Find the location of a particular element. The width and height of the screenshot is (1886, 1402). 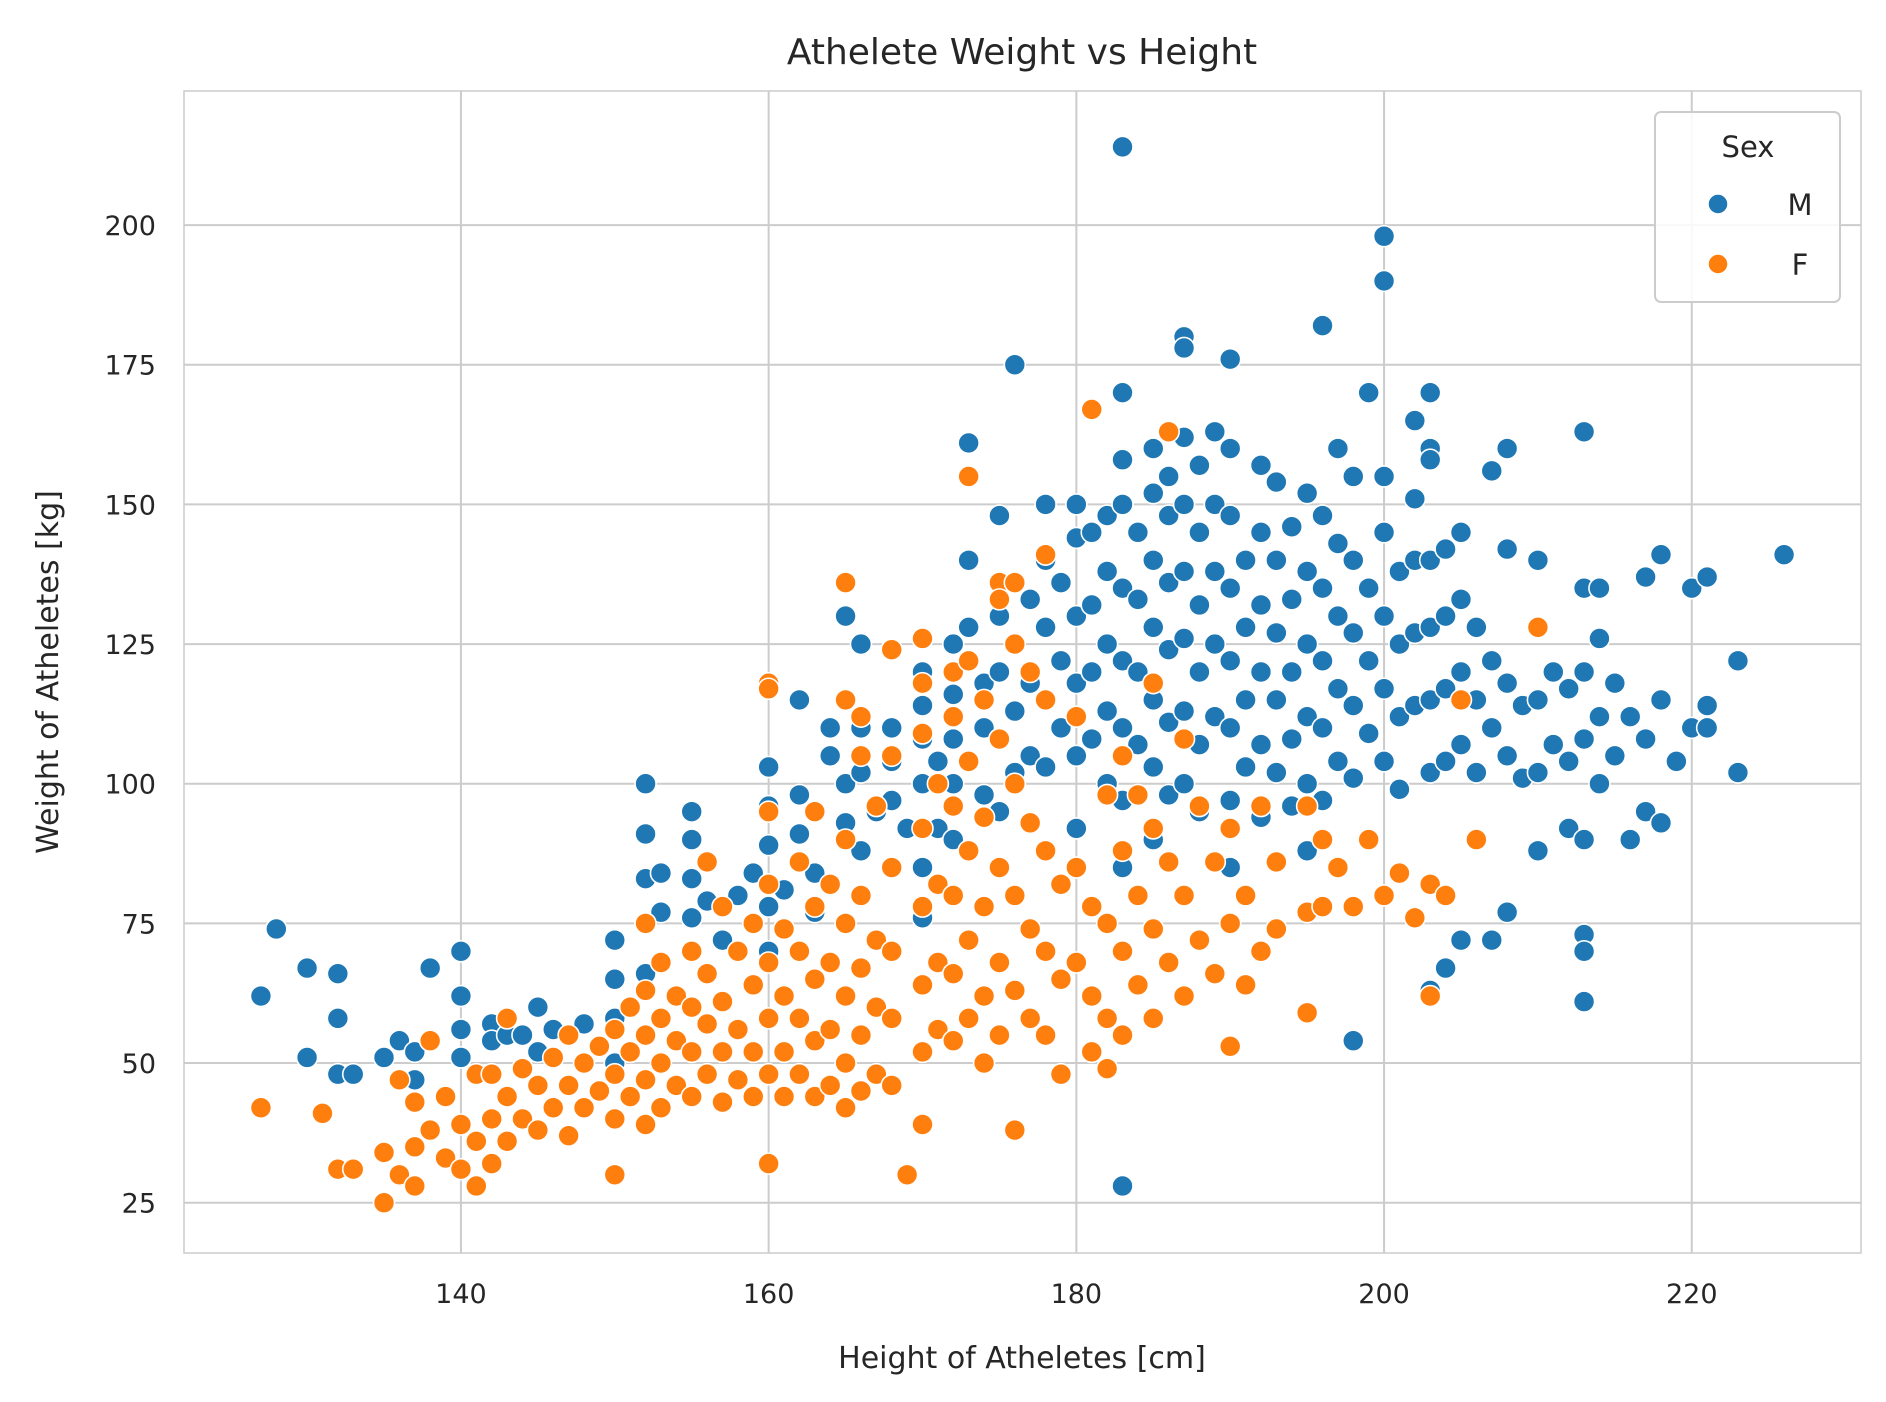

legend-title: Sex is located at coordinates (1748, 147).